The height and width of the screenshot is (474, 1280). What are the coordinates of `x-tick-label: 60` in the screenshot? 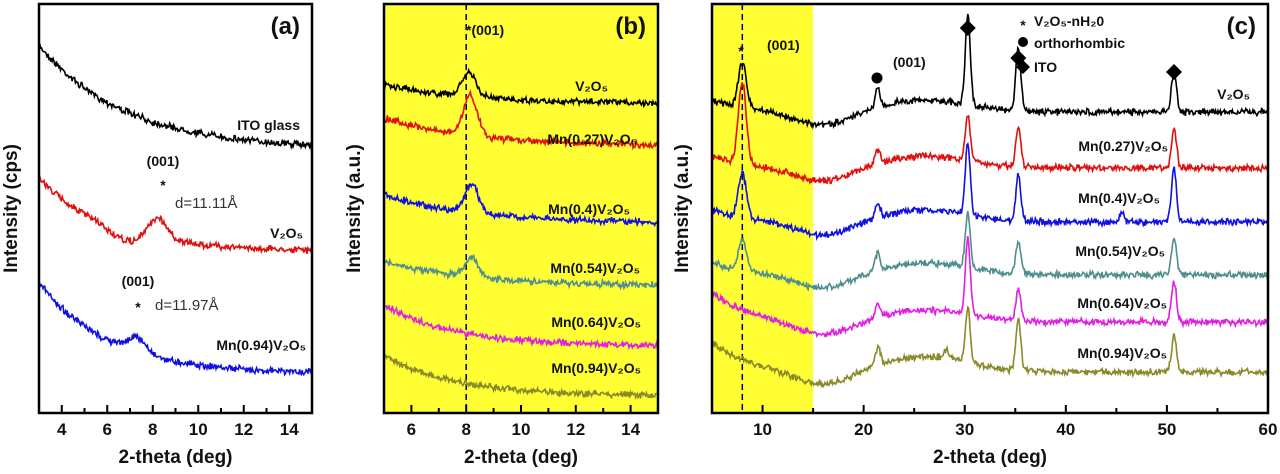 It's located at (1268, 429).